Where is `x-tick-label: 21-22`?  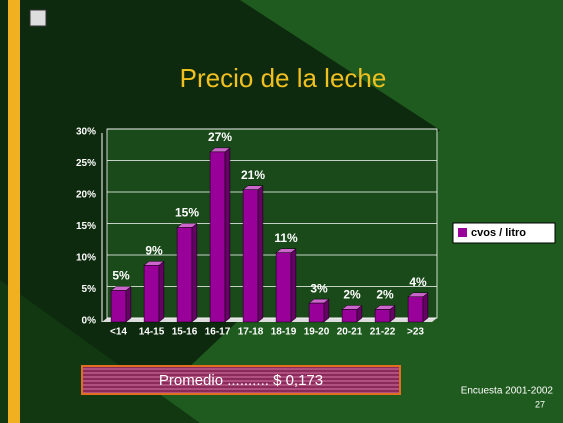
x-tick-label: 21-22 is located at coordinates (383, 332).